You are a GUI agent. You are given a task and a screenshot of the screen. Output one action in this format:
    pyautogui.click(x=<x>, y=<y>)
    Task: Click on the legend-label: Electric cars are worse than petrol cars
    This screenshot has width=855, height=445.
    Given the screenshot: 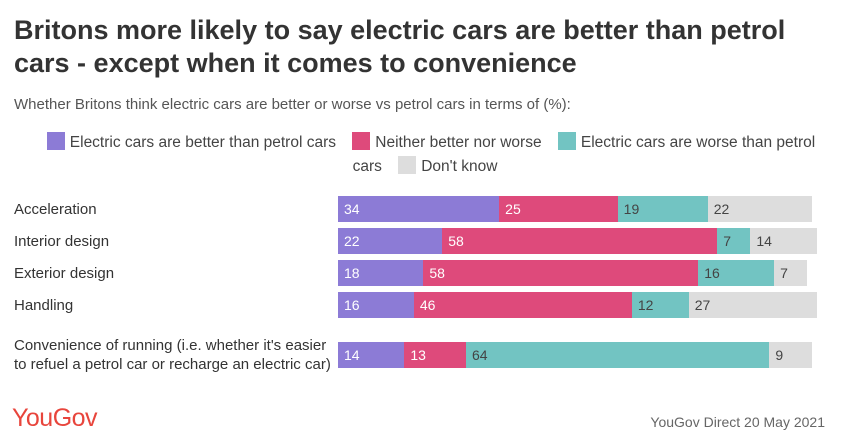 What is the action you would take?
    pyautogui.click(x=584, y=154)
    